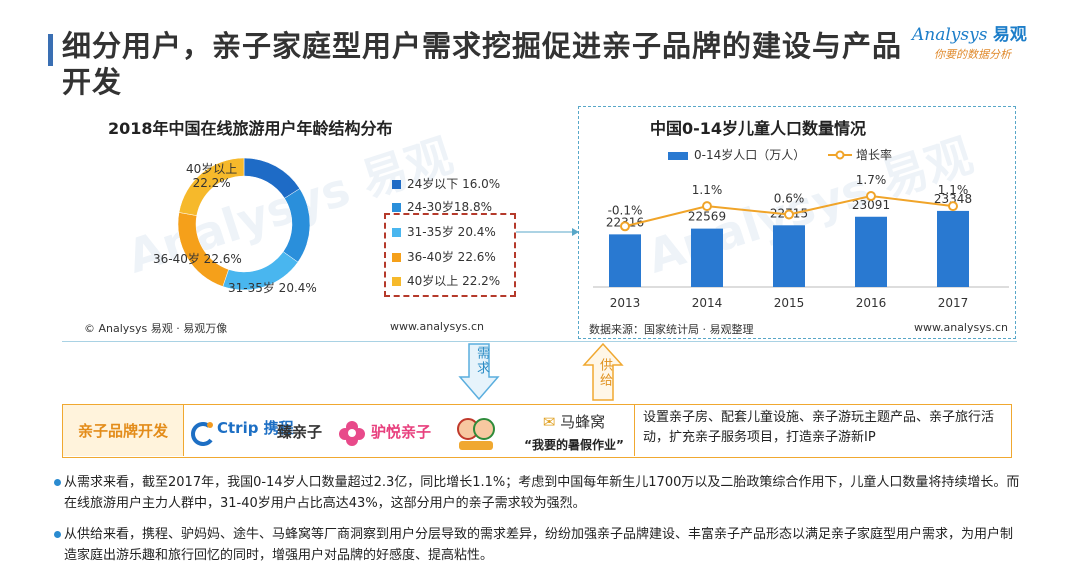  What do you see at coordinates (707, 257) in the screenshot?
I see `bar-2014` at bounding box center [707, 257].